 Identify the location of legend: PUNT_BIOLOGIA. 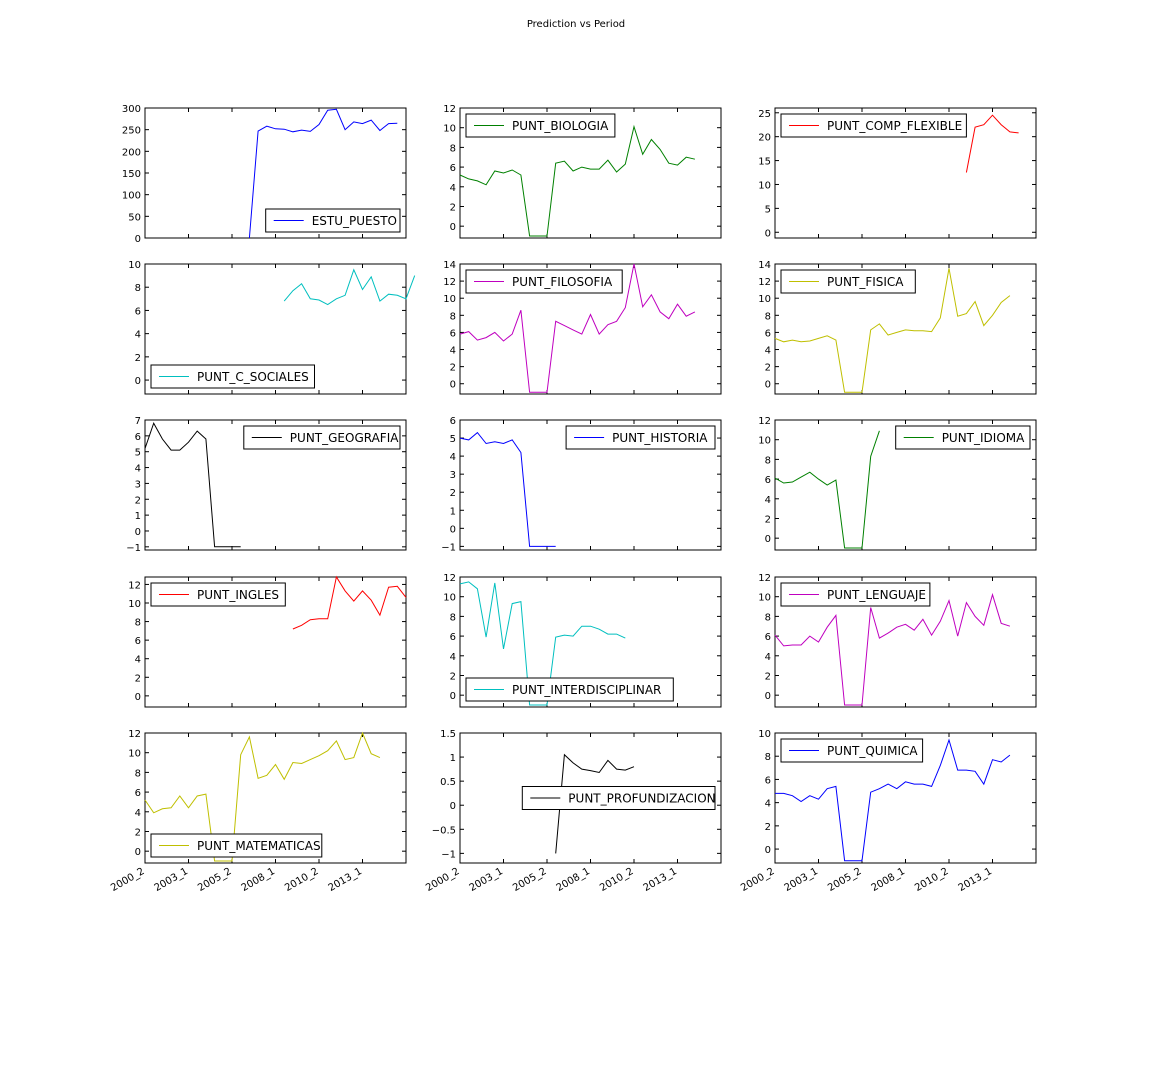
(540, 125).